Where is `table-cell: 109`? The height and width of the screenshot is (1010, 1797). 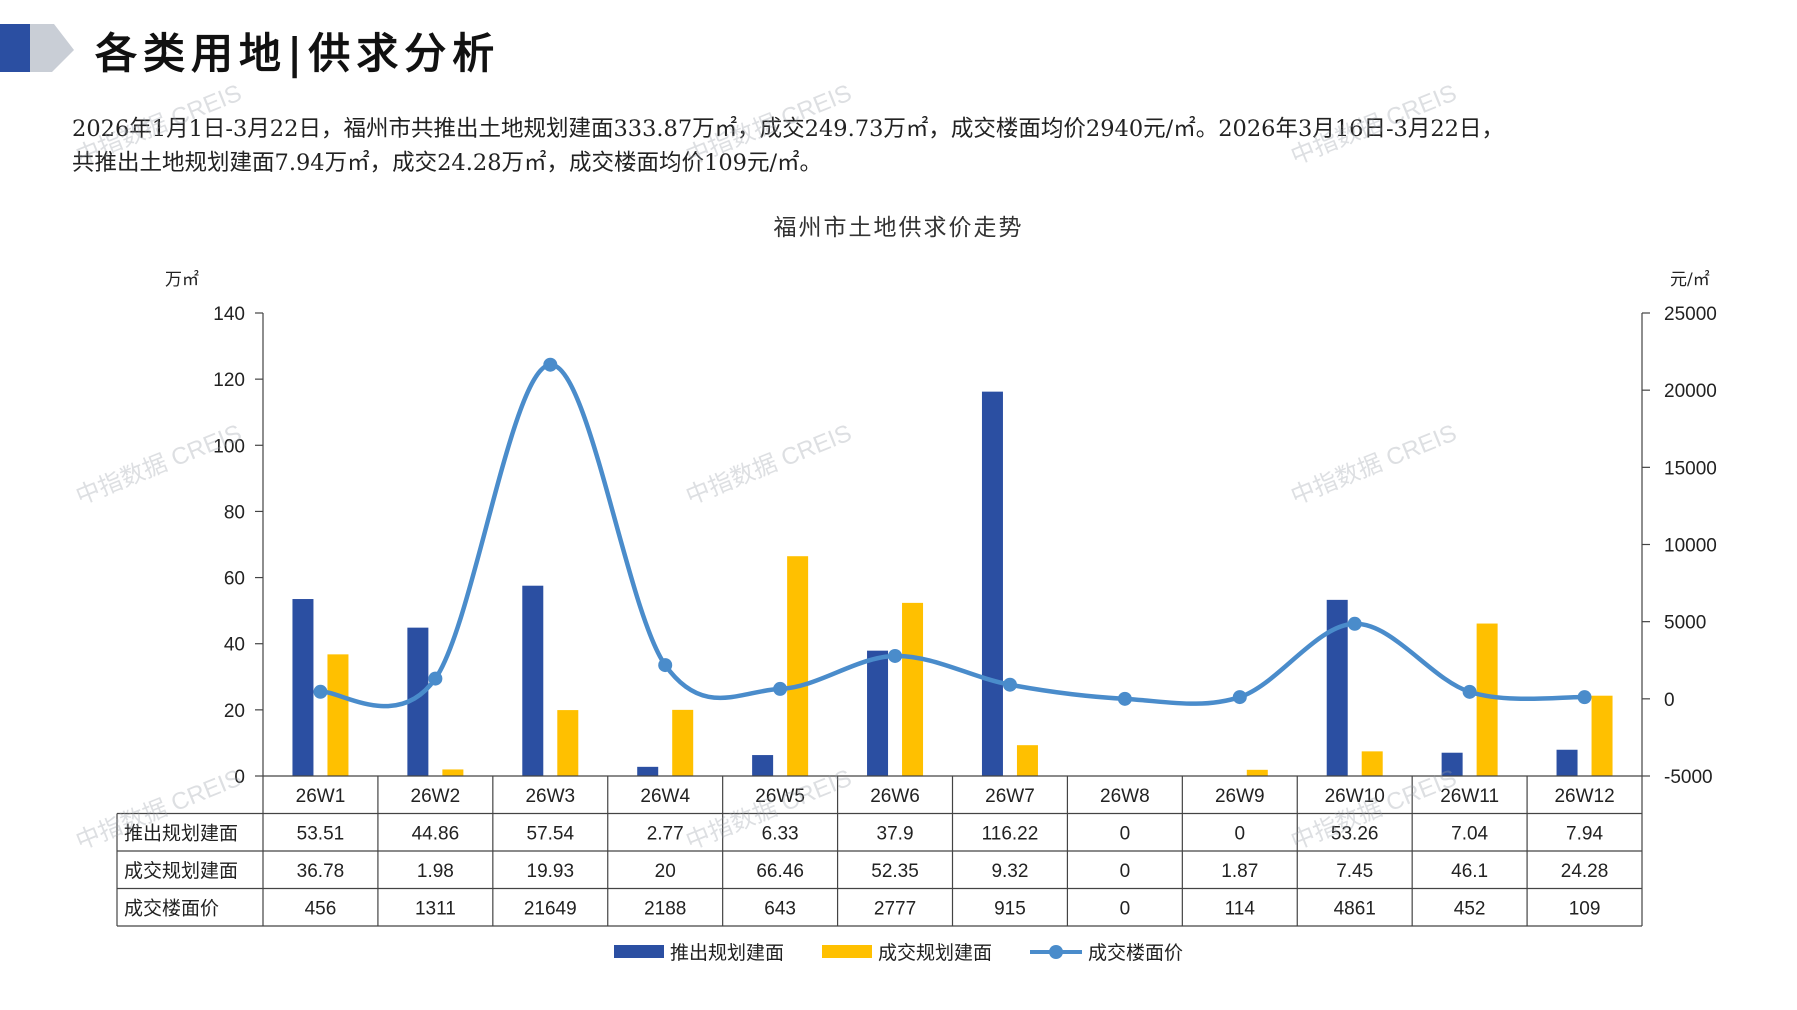 table-cell: 109 is located at coordinates (1585, 908).